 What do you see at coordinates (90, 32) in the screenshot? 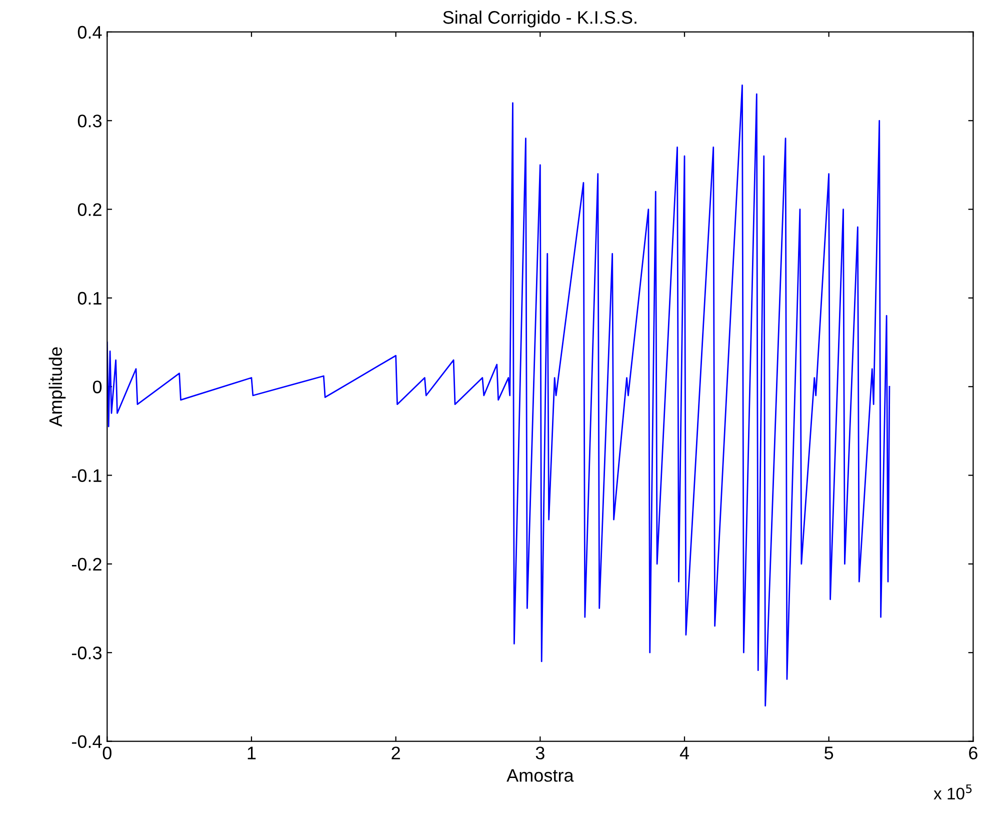
I see `y-tick-label: 0.4` at bounding box center [90, 32].